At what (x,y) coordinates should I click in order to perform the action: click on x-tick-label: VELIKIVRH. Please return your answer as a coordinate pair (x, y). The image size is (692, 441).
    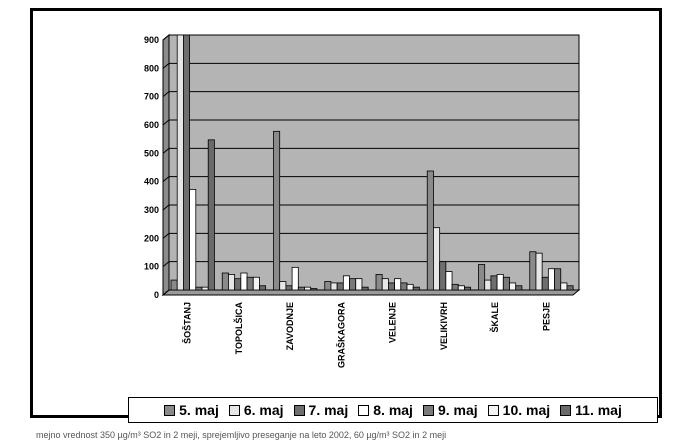
    Looking at the image, I should click on (444, 326).